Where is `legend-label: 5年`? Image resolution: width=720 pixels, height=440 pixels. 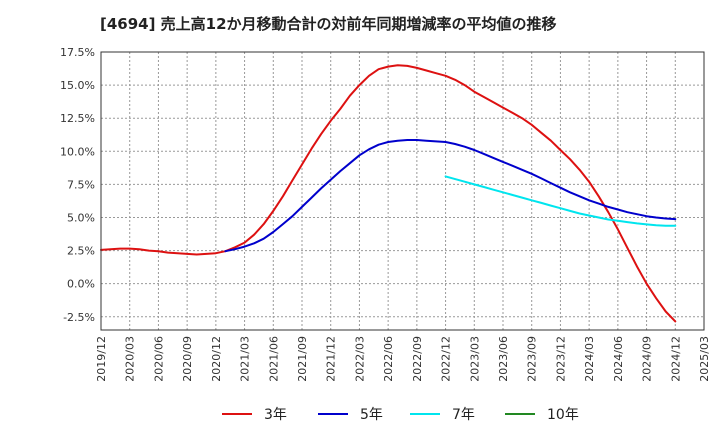
legend-label: 5年 is located at coordinates (371, 415).